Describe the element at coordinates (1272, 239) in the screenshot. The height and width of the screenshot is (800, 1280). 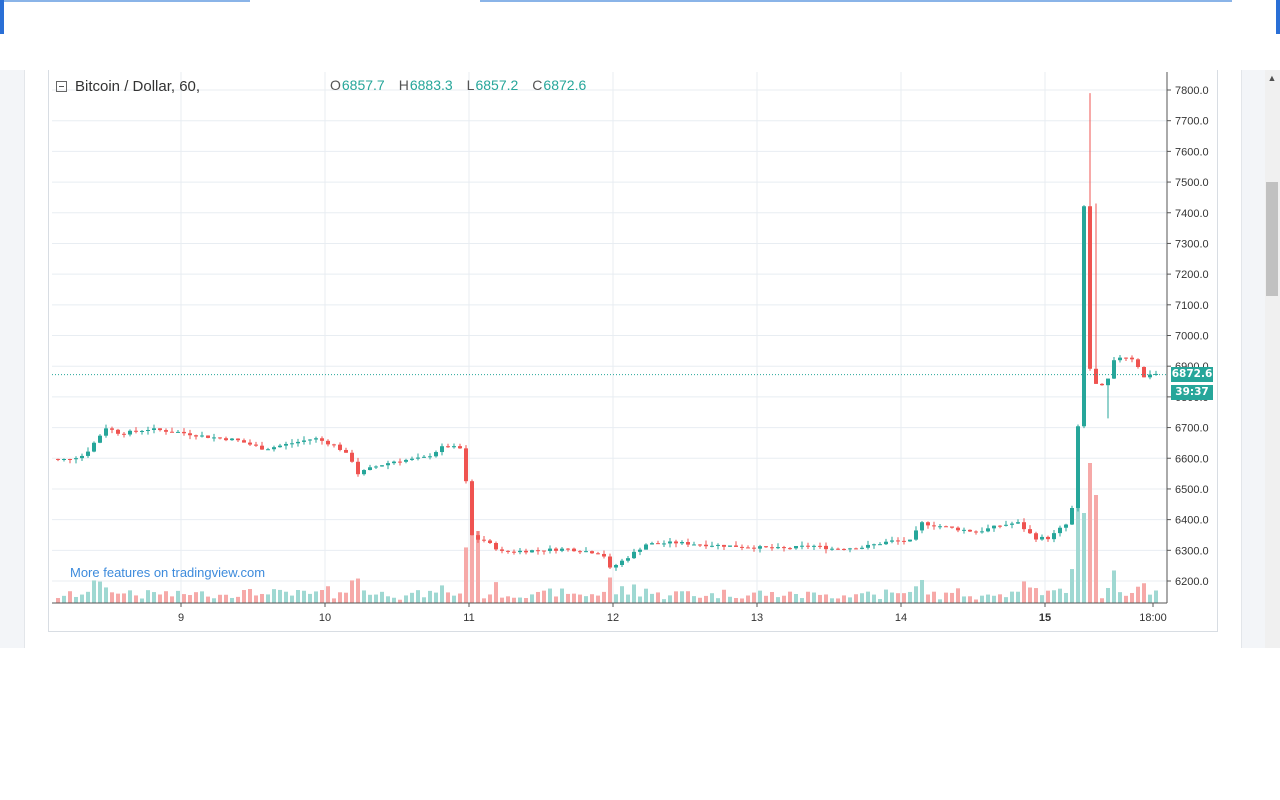
I see `scrollbar-thumb` at that location.